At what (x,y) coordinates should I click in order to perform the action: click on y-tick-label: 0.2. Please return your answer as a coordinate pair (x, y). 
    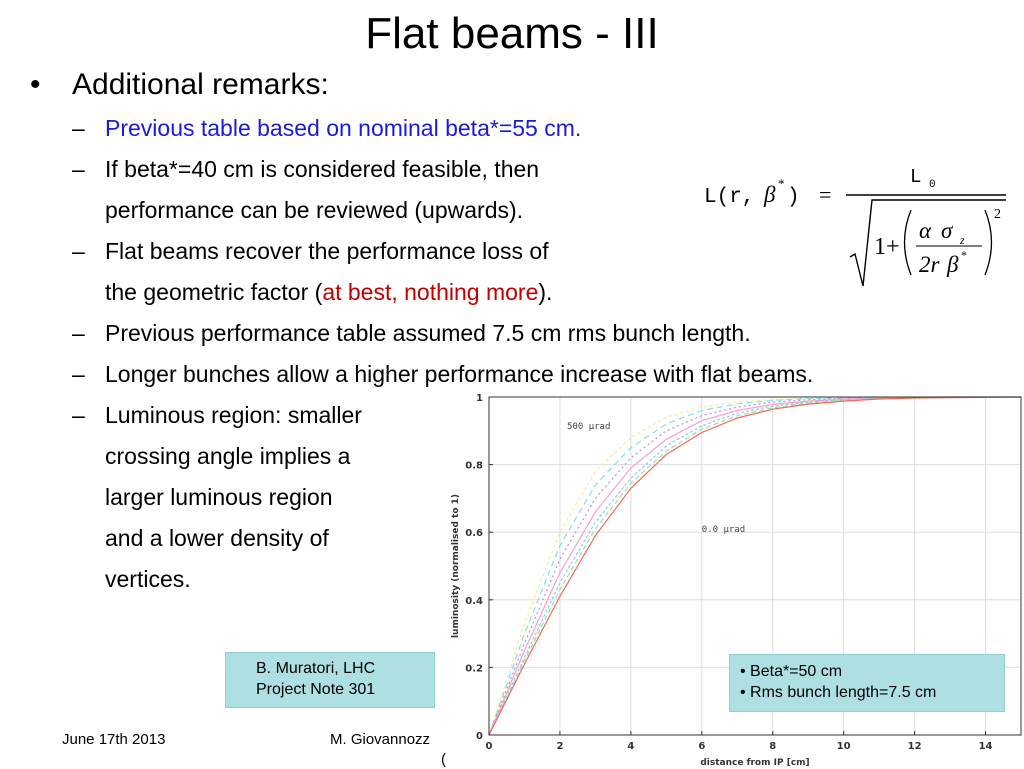
    Looking at the image, I should click on (474, 668).